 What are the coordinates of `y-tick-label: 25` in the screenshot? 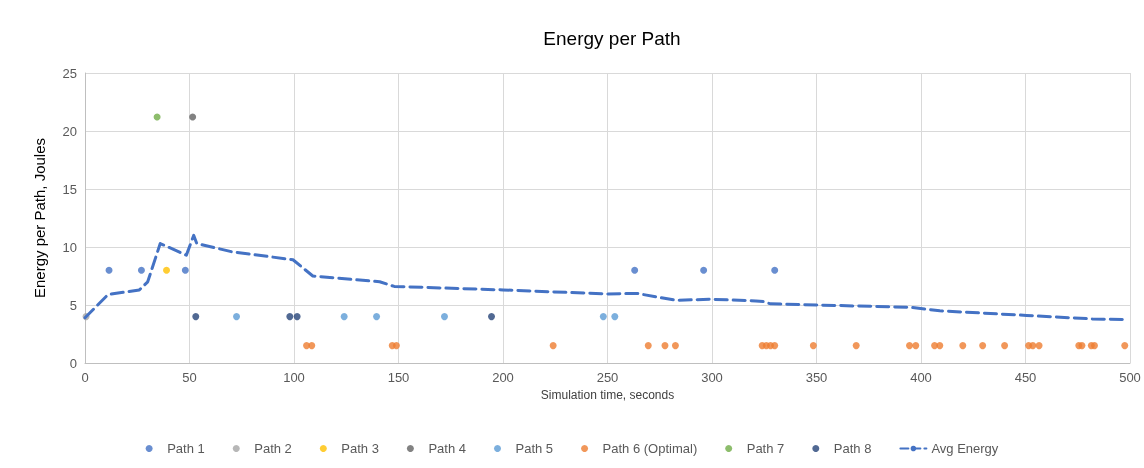 It's located at (69, 73).